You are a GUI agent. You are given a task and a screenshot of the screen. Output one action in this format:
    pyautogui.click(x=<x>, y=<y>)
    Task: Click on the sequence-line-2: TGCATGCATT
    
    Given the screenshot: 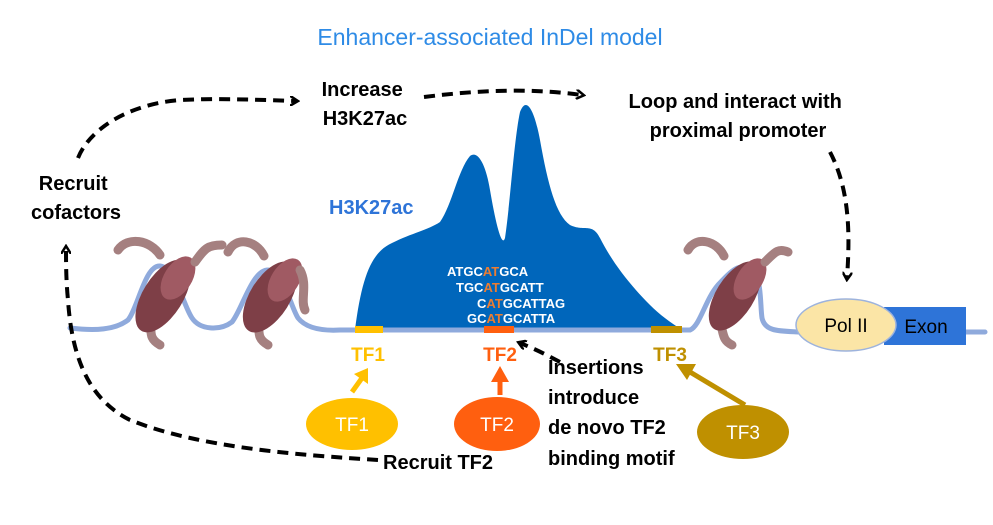 What is the action you would take?
    pyautogui.click(x=500, y=287)
    